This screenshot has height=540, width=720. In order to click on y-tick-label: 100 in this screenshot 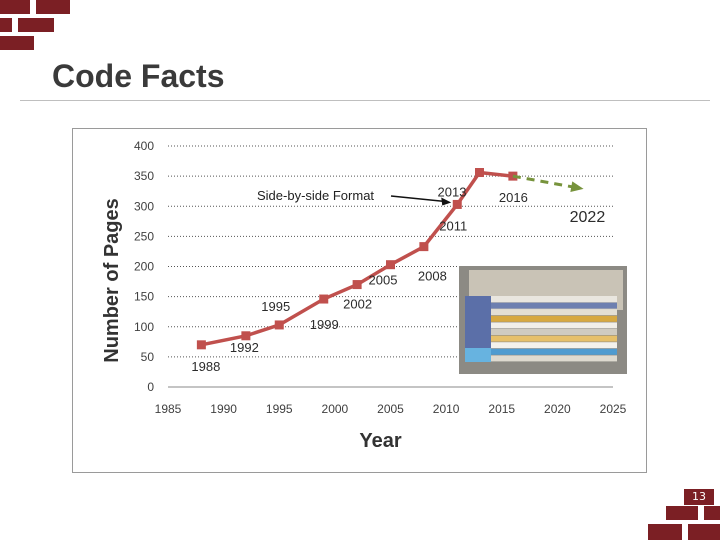, I will do `click(144, 327)`.